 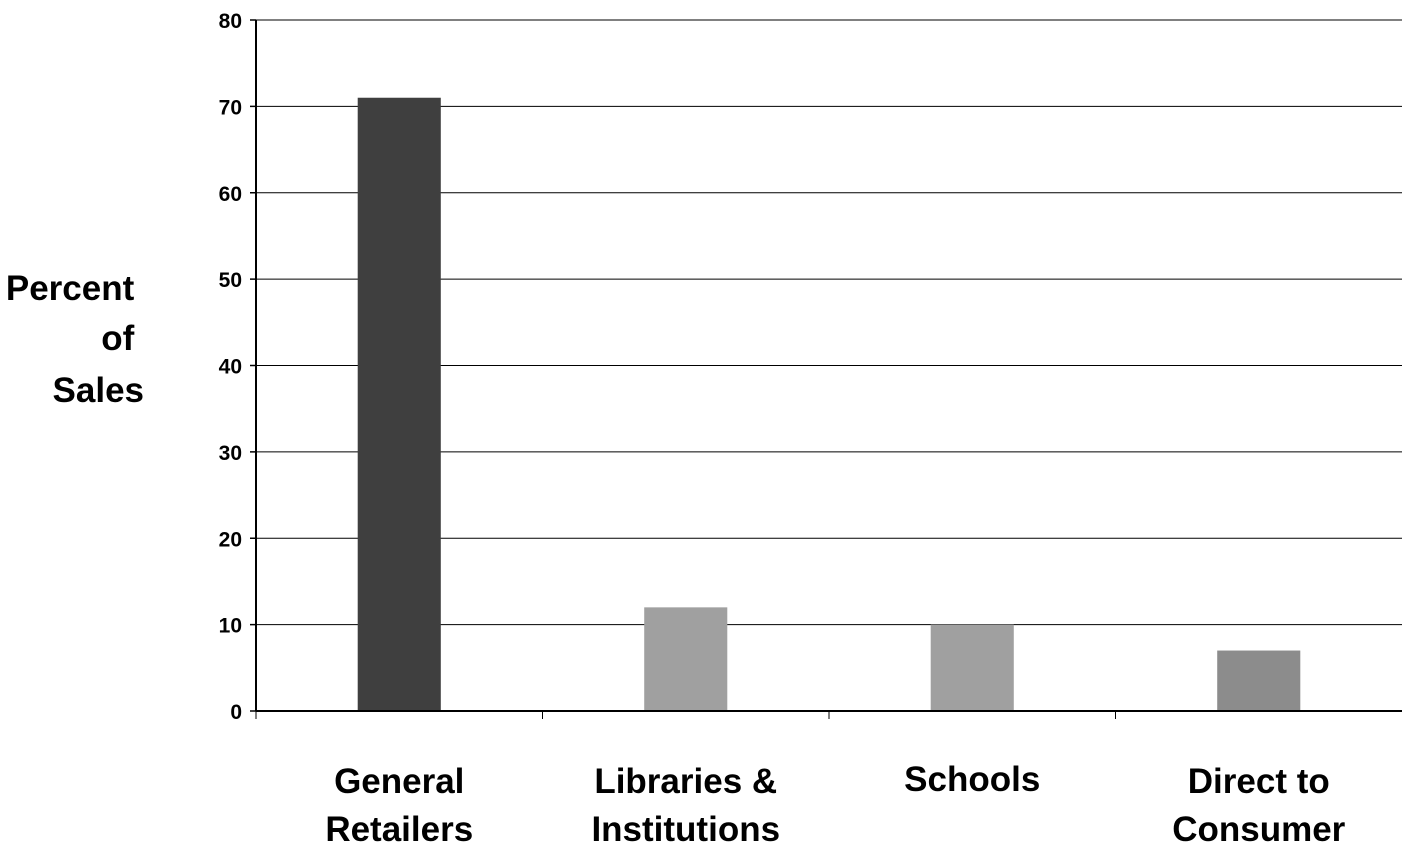 I want to click on y-tick-label: 30, so click(x=230, y=453).